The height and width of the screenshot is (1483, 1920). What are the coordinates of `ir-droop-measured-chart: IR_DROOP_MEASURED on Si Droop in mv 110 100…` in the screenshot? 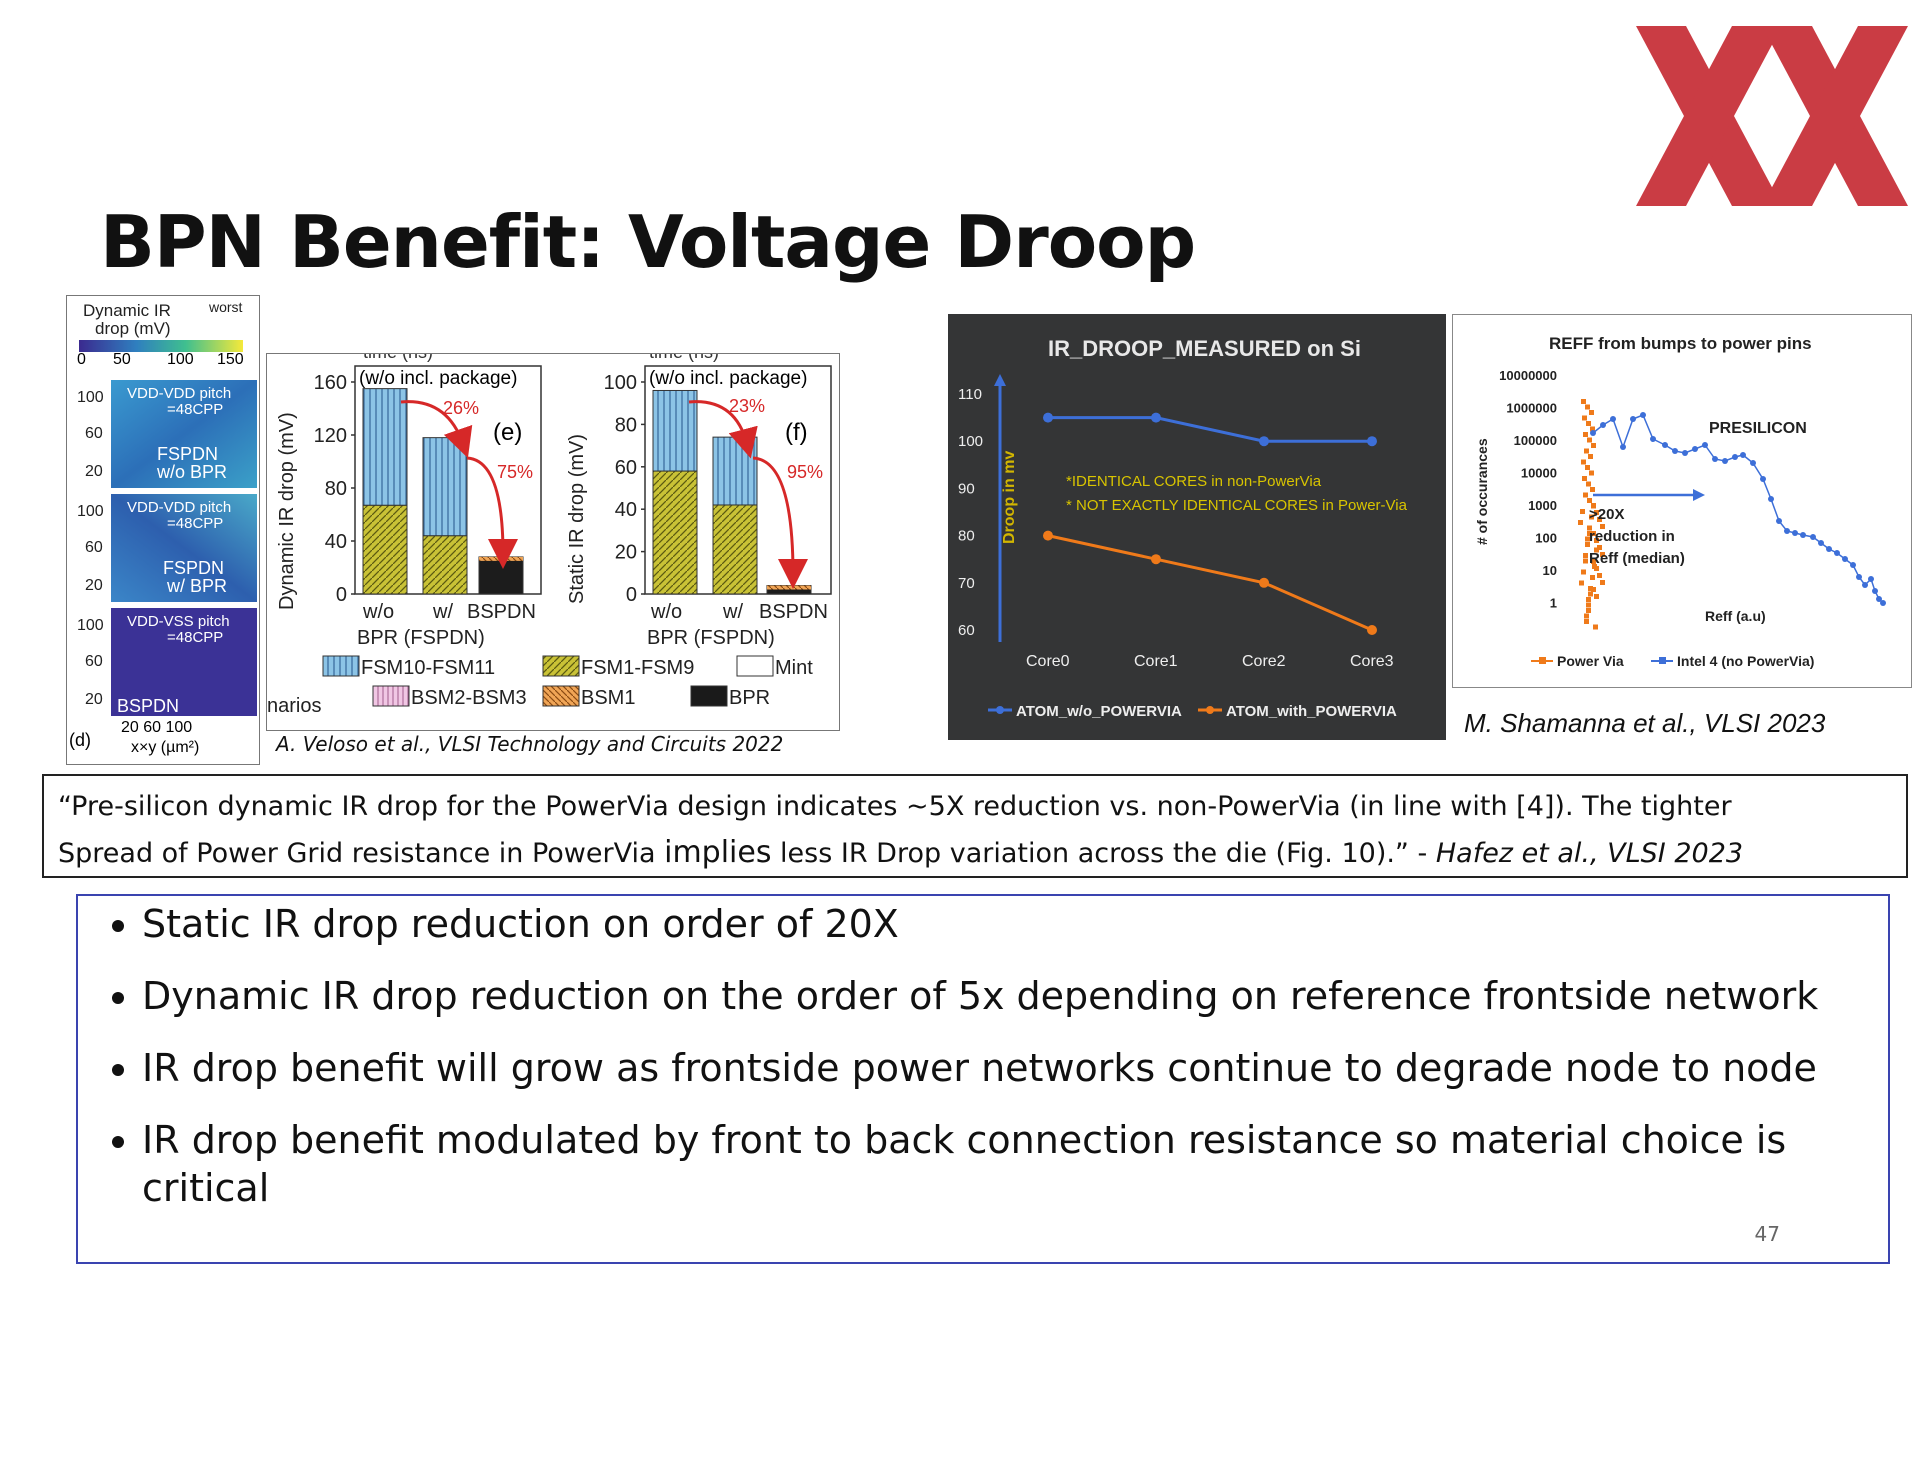 It's located at (1197, 527).